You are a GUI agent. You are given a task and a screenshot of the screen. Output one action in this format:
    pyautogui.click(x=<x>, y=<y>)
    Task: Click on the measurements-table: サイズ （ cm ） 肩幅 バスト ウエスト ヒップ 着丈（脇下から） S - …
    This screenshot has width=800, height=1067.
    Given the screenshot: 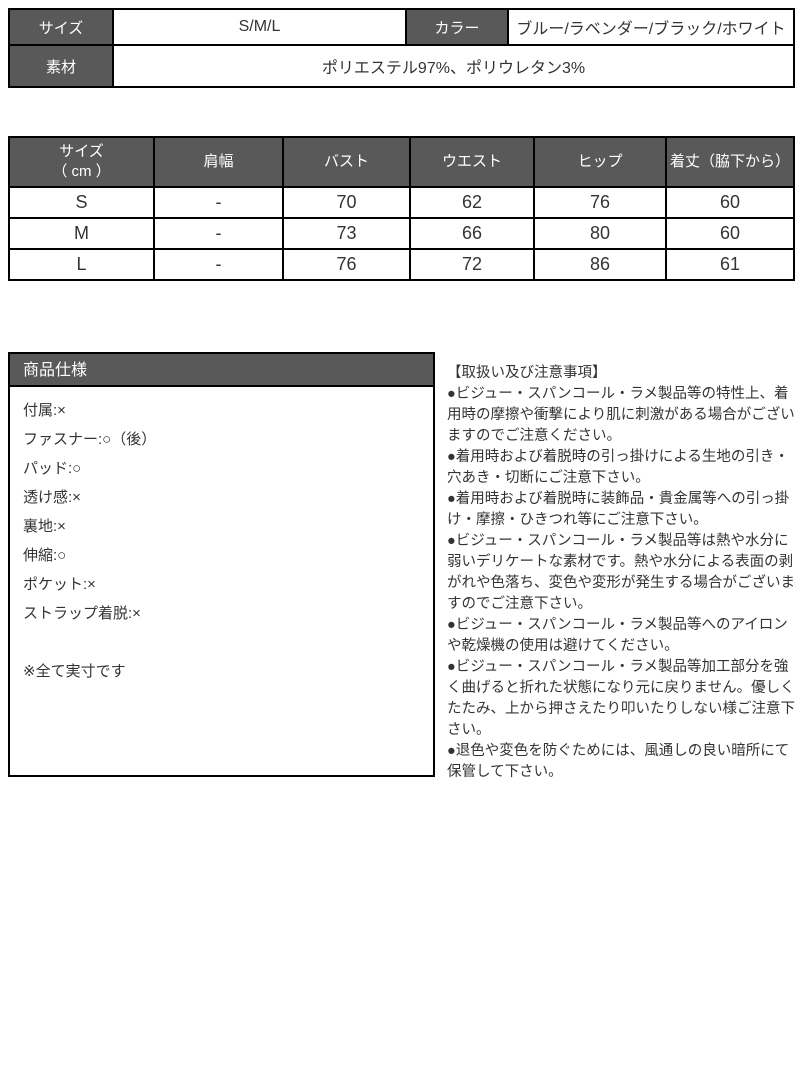 What is the action you would take?
    pyautogui.click(x=401, y=208)
    